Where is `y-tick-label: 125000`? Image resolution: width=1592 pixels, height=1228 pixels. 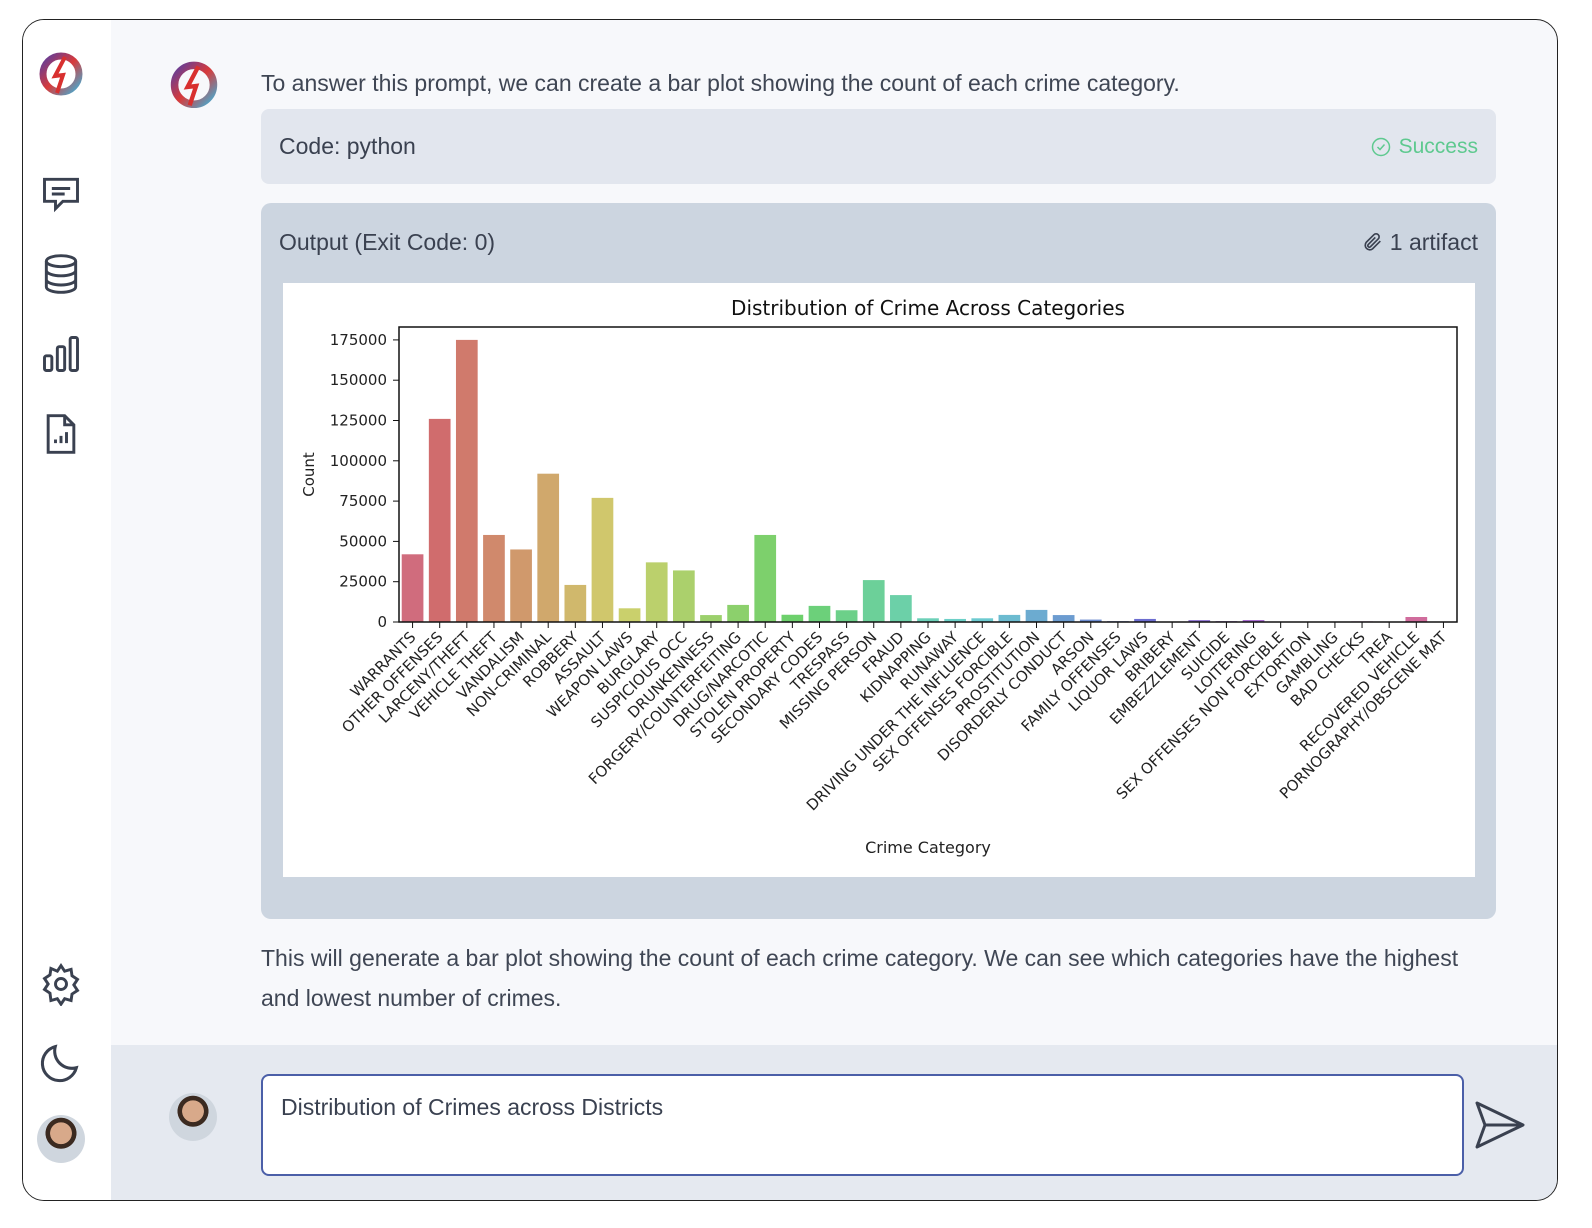
y-tick-label: 125000 is located at coordinates (358, 420).